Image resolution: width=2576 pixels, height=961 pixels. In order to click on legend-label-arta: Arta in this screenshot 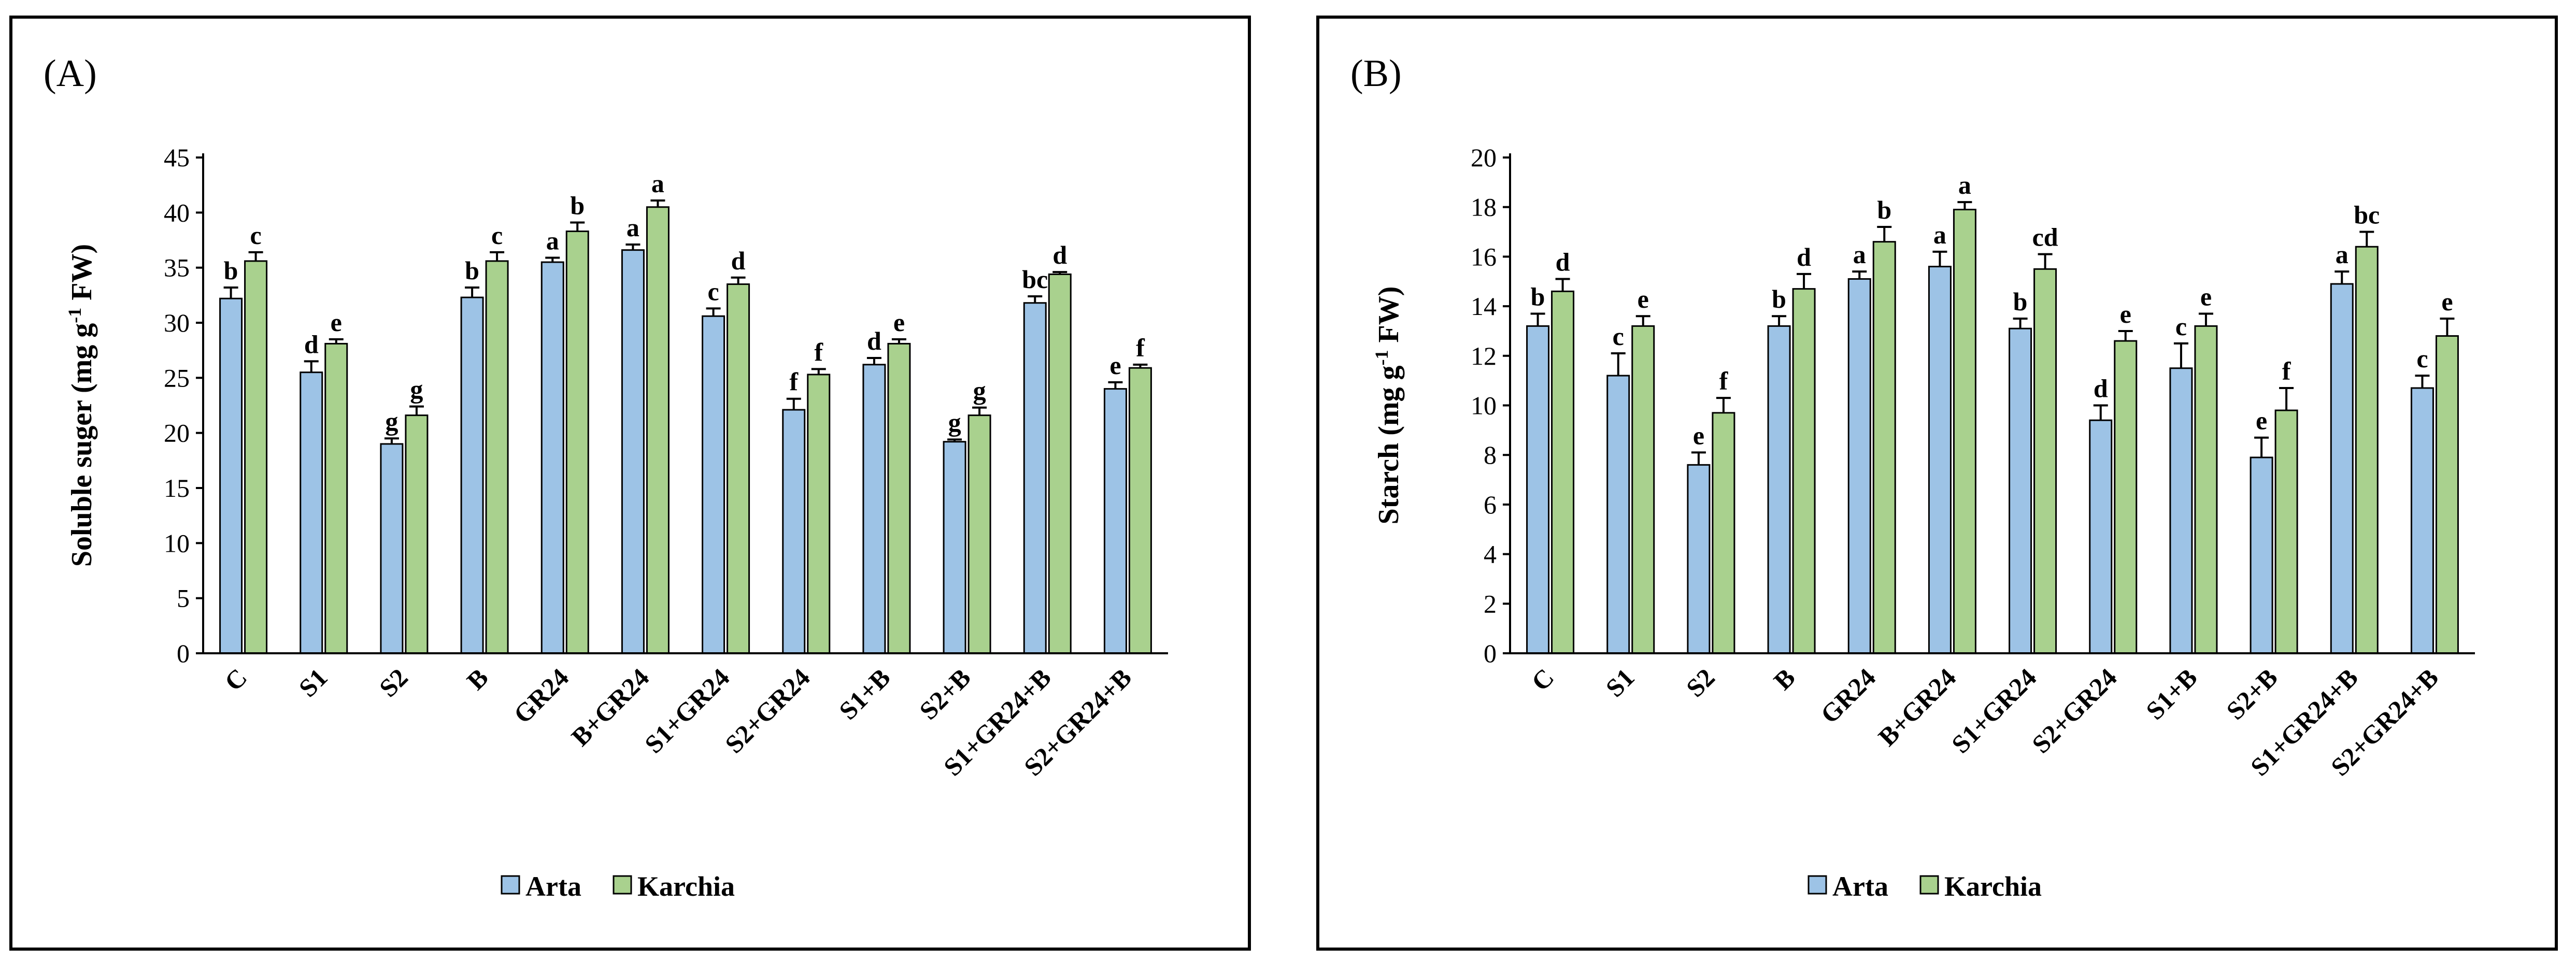, I will do `click(1860, 886)`.